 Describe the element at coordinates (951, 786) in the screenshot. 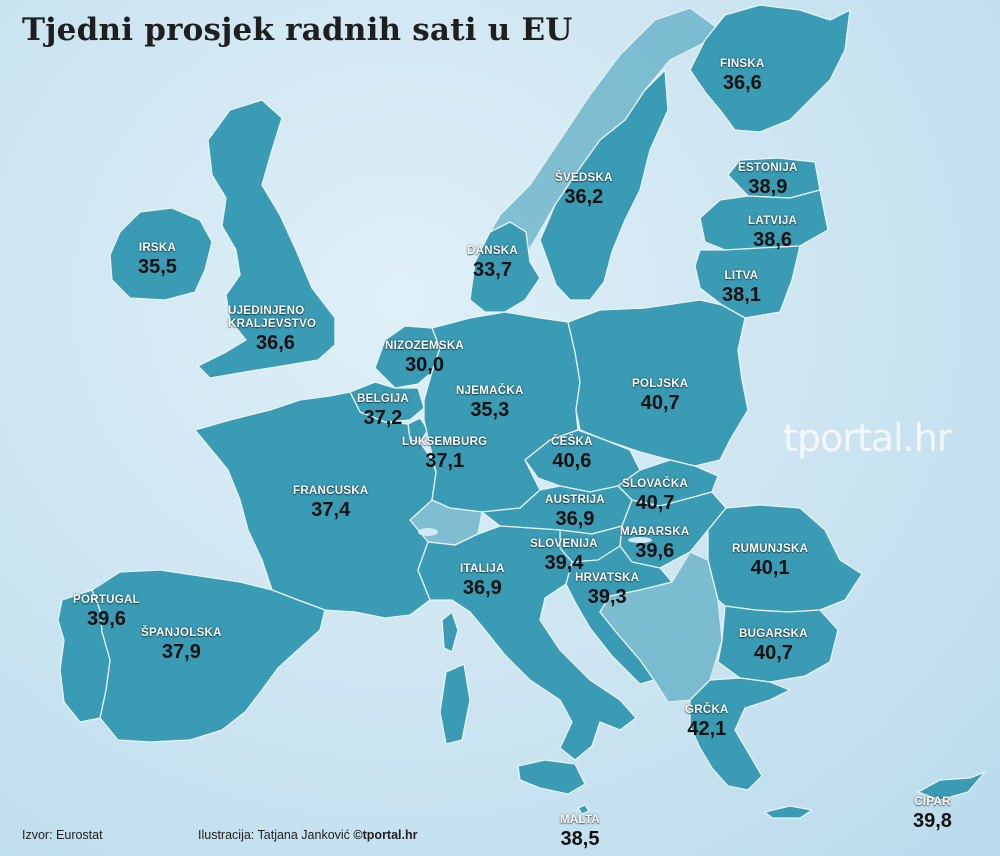

I see `cyprus-shape` at that location.